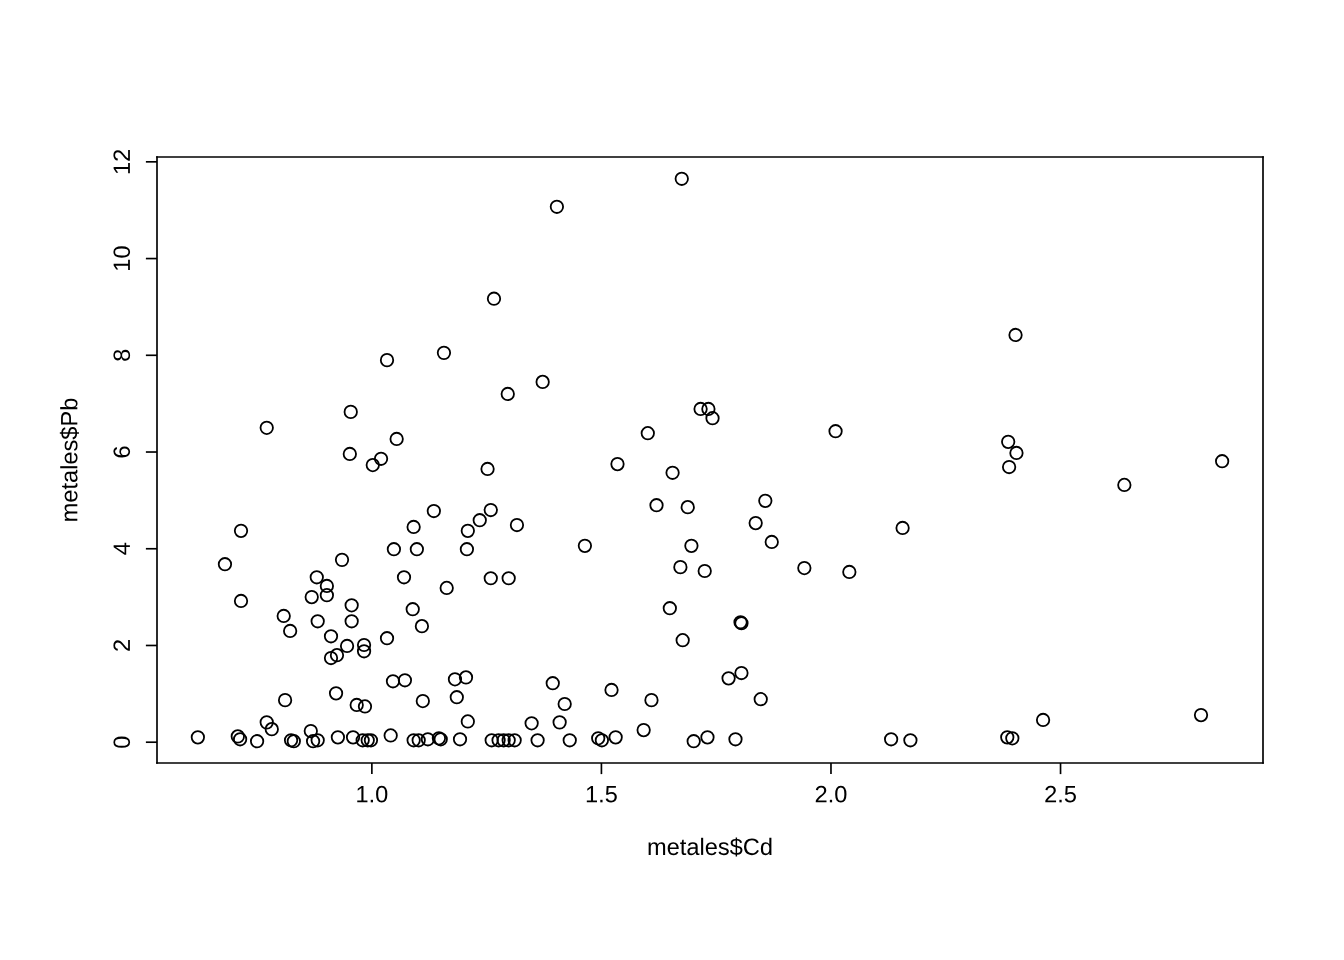 Image resolution: width=1344 pixels, height=960 pixels. I want to click on x-tick-label: 1.5, so click(601, 794).